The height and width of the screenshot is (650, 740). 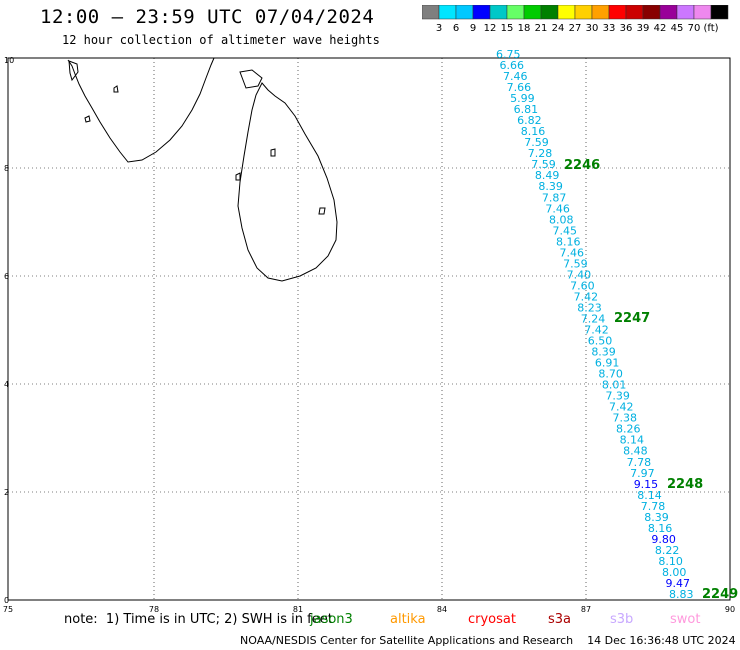 What do you see at coordinates (490, 28) in the screenshot?
I see `colorbar-label: 12` at bounding box center [490, 28].